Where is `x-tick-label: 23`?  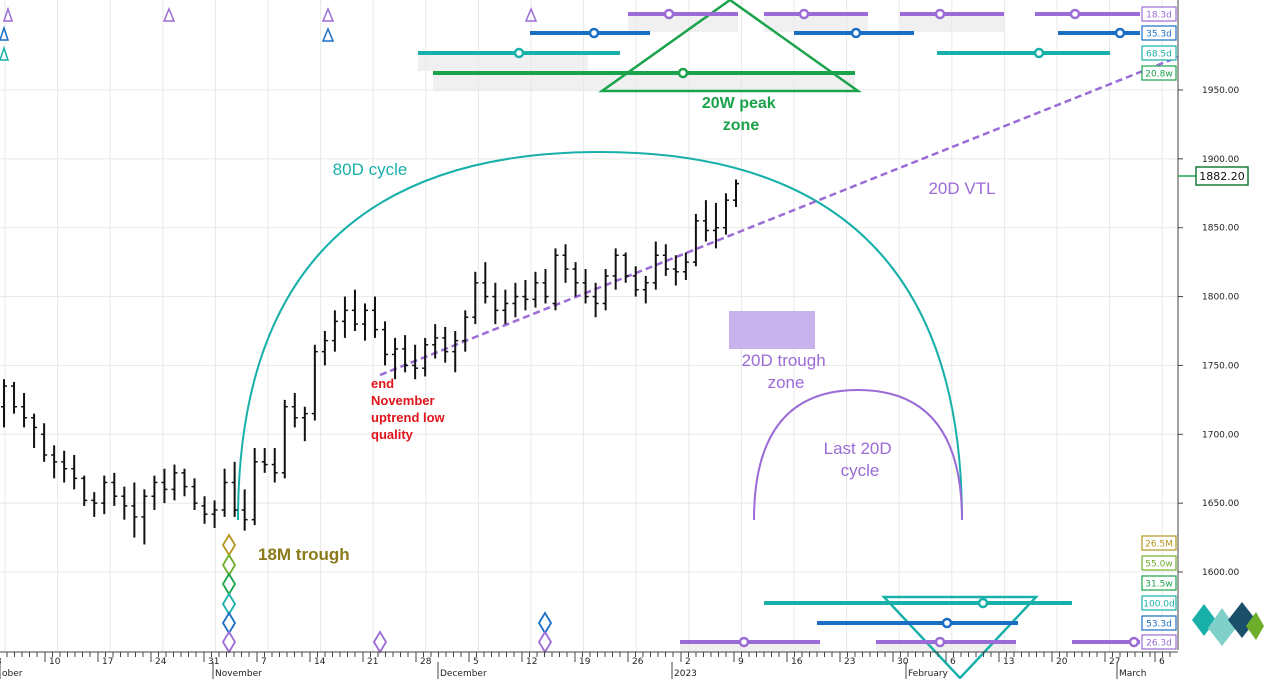 x-tick-label: 23 is located at coordinates (849, 662).